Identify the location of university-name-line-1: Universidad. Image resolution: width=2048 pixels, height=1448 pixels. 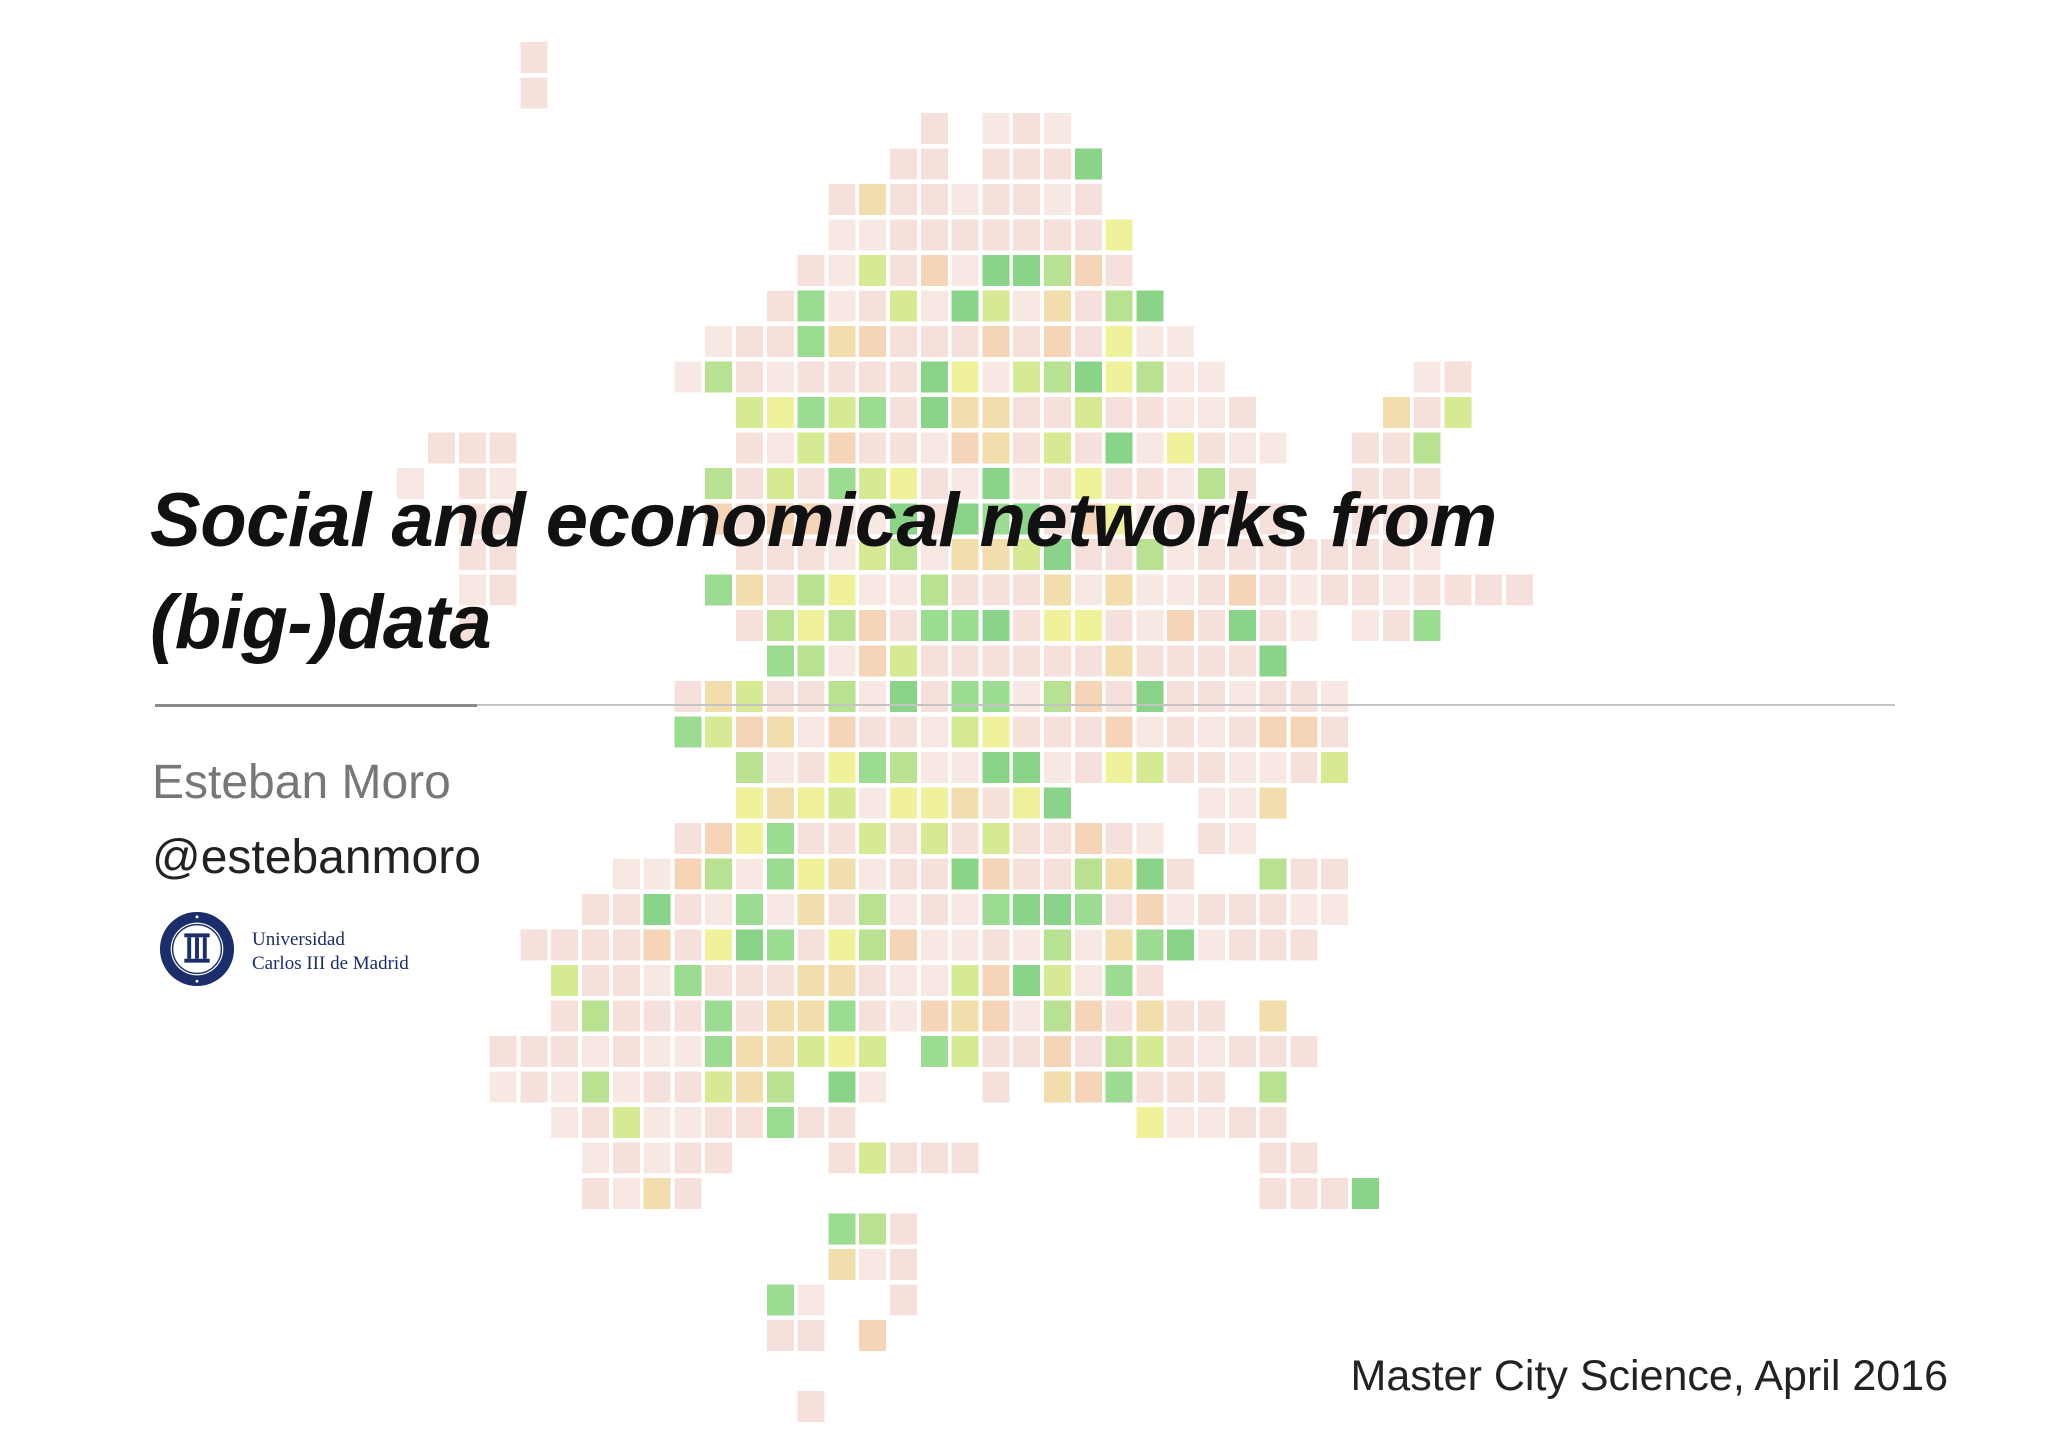
(298, 939).